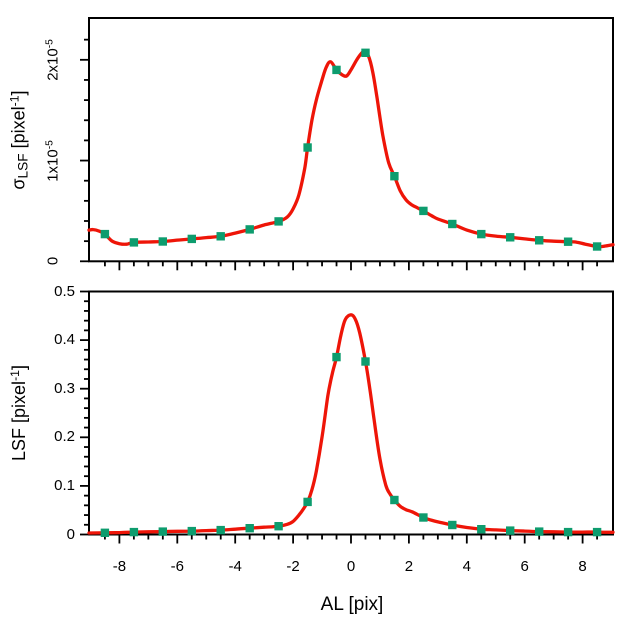 This screenshot has height=640, width=640. What do you see at coordinates (18, 413) in the screenshot?
I see `lsf-y-axis-title: LSF [pixel-1]` at bounding box center [18, 413].